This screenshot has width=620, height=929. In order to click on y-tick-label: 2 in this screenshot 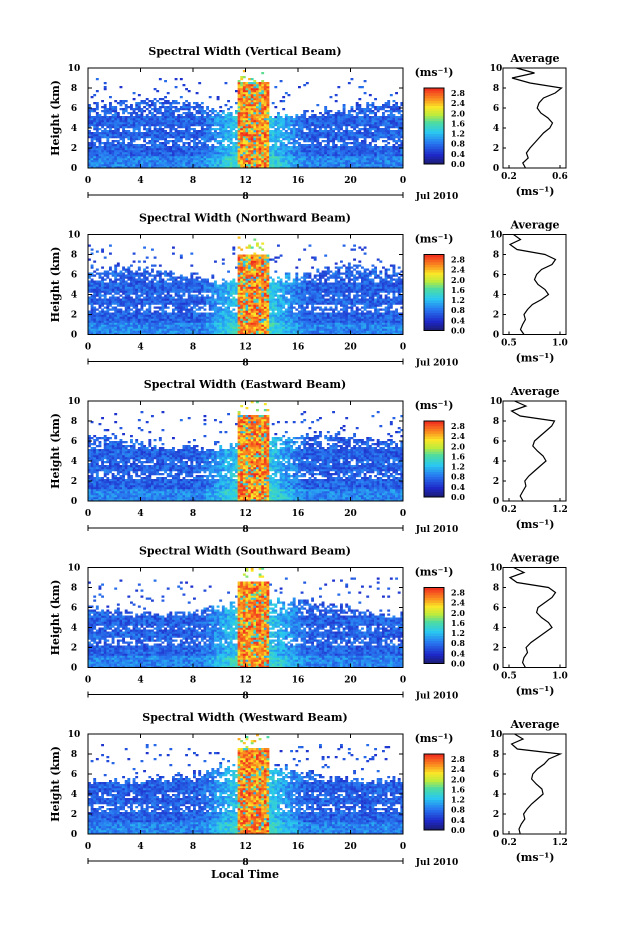, I will do `click(74, 149)`.